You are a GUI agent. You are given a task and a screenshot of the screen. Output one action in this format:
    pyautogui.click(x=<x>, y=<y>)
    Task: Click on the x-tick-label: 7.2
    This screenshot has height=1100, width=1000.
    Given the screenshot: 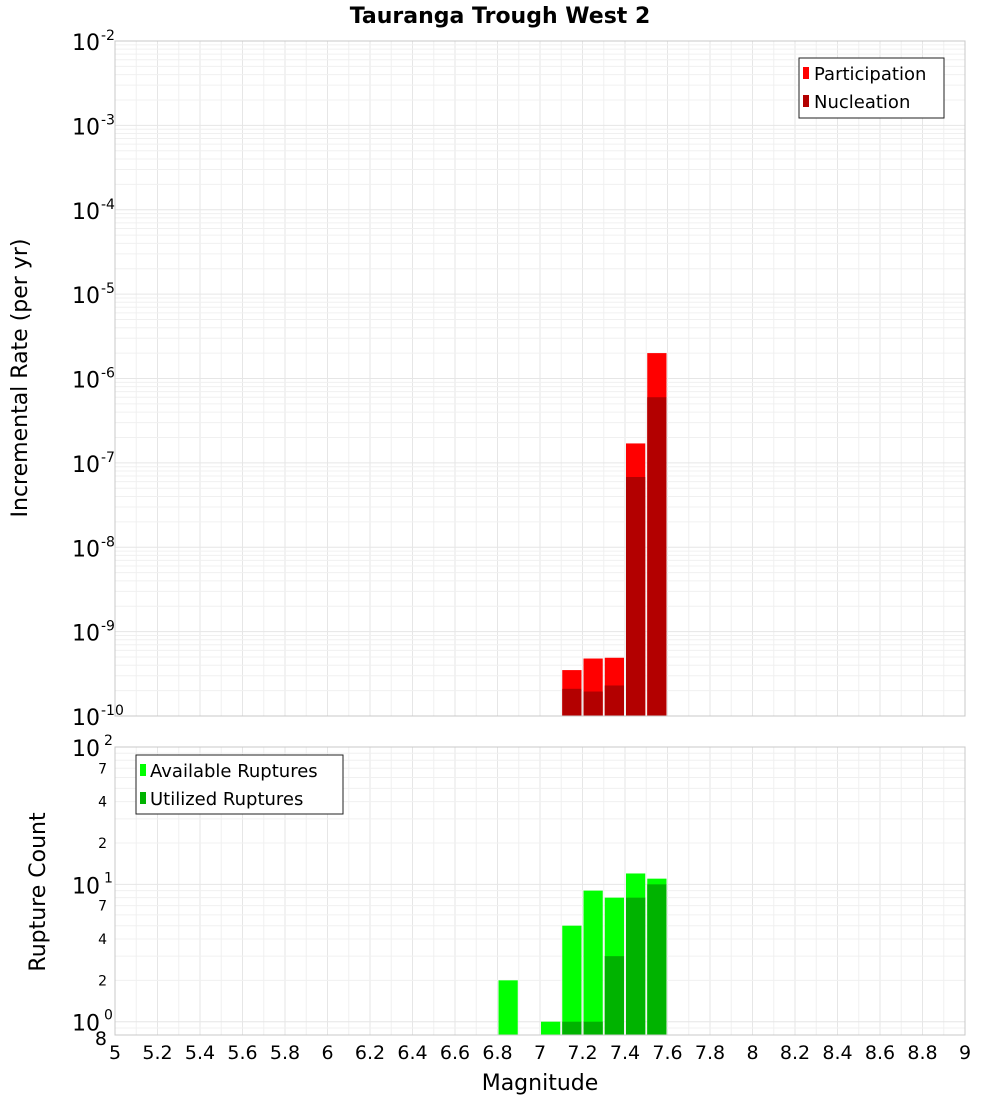 What is the action you would take?
    pyautogui.click(x=582, y=1053)
    